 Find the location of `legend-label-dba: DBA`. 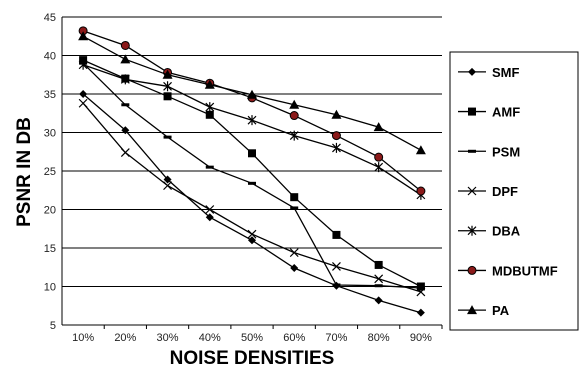

legend-label-dba: DBA is located at coordinates (506, 231).